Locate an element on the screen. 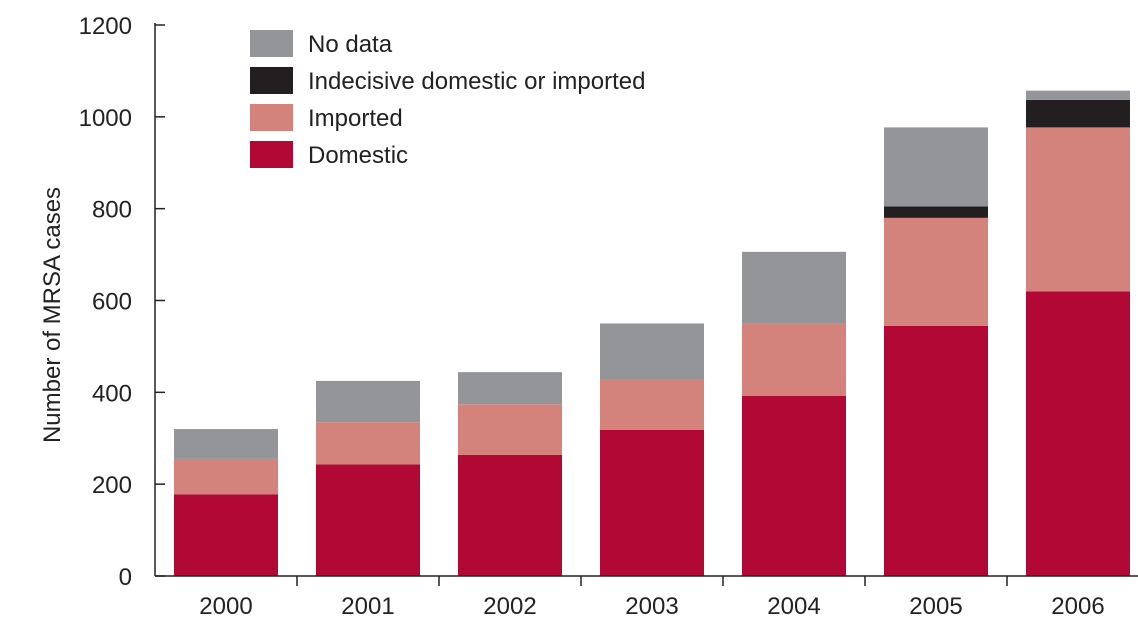 The width and height of the screenshot is (1138, 624). bar-domestic-2006 is located at coordinates (1078, 433).